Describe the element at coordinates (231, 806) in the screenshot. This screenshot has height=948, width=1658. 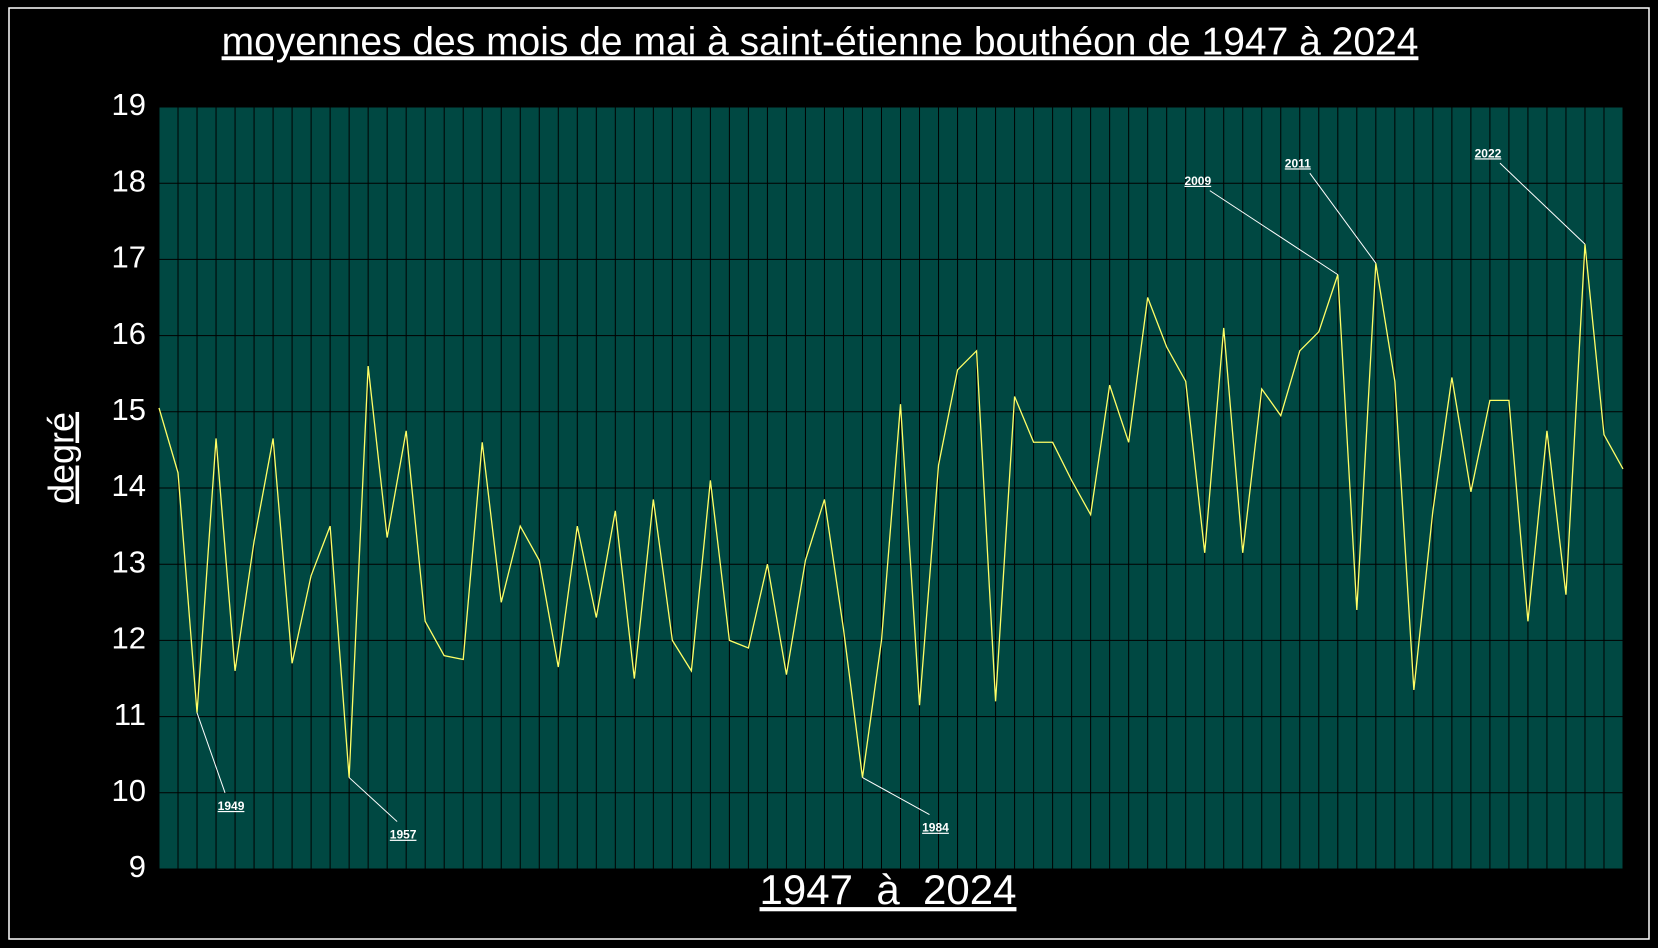
I see `annotation-label: 1949` at that location.